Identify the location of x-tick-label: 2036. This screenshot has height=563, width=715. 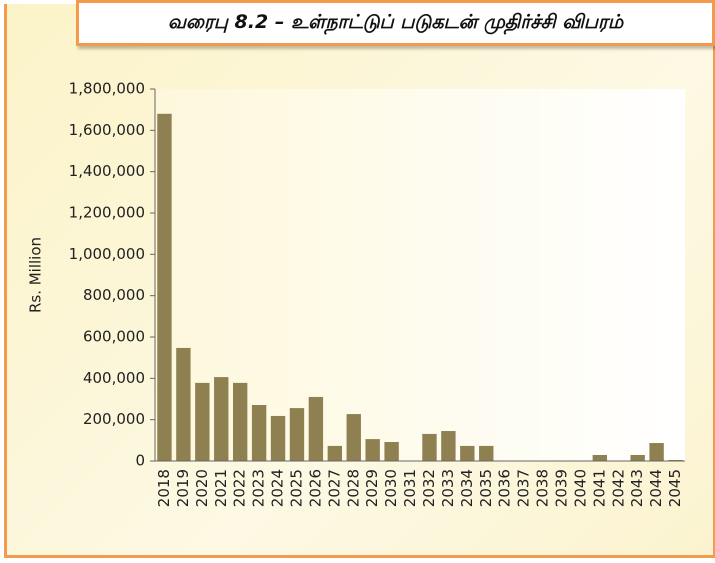
(505, 488).